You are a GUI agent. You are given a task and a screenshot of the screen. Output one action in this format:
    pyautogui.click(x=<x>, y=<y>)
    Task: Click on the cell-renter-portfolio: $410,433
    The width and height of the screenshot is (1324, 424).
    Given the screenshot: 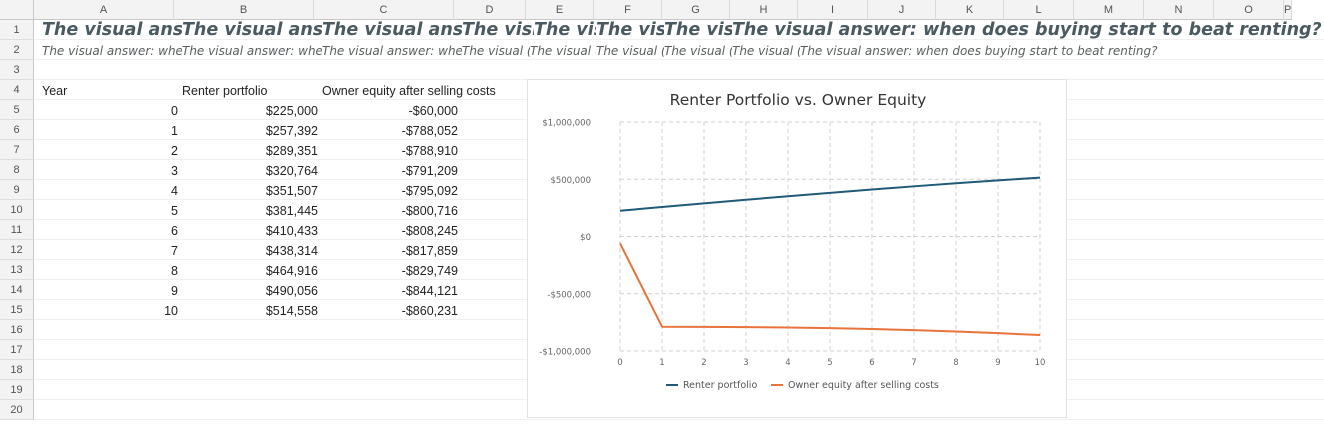 What is the action you would take?
    pyautogui.click(x=291, y=231)
    